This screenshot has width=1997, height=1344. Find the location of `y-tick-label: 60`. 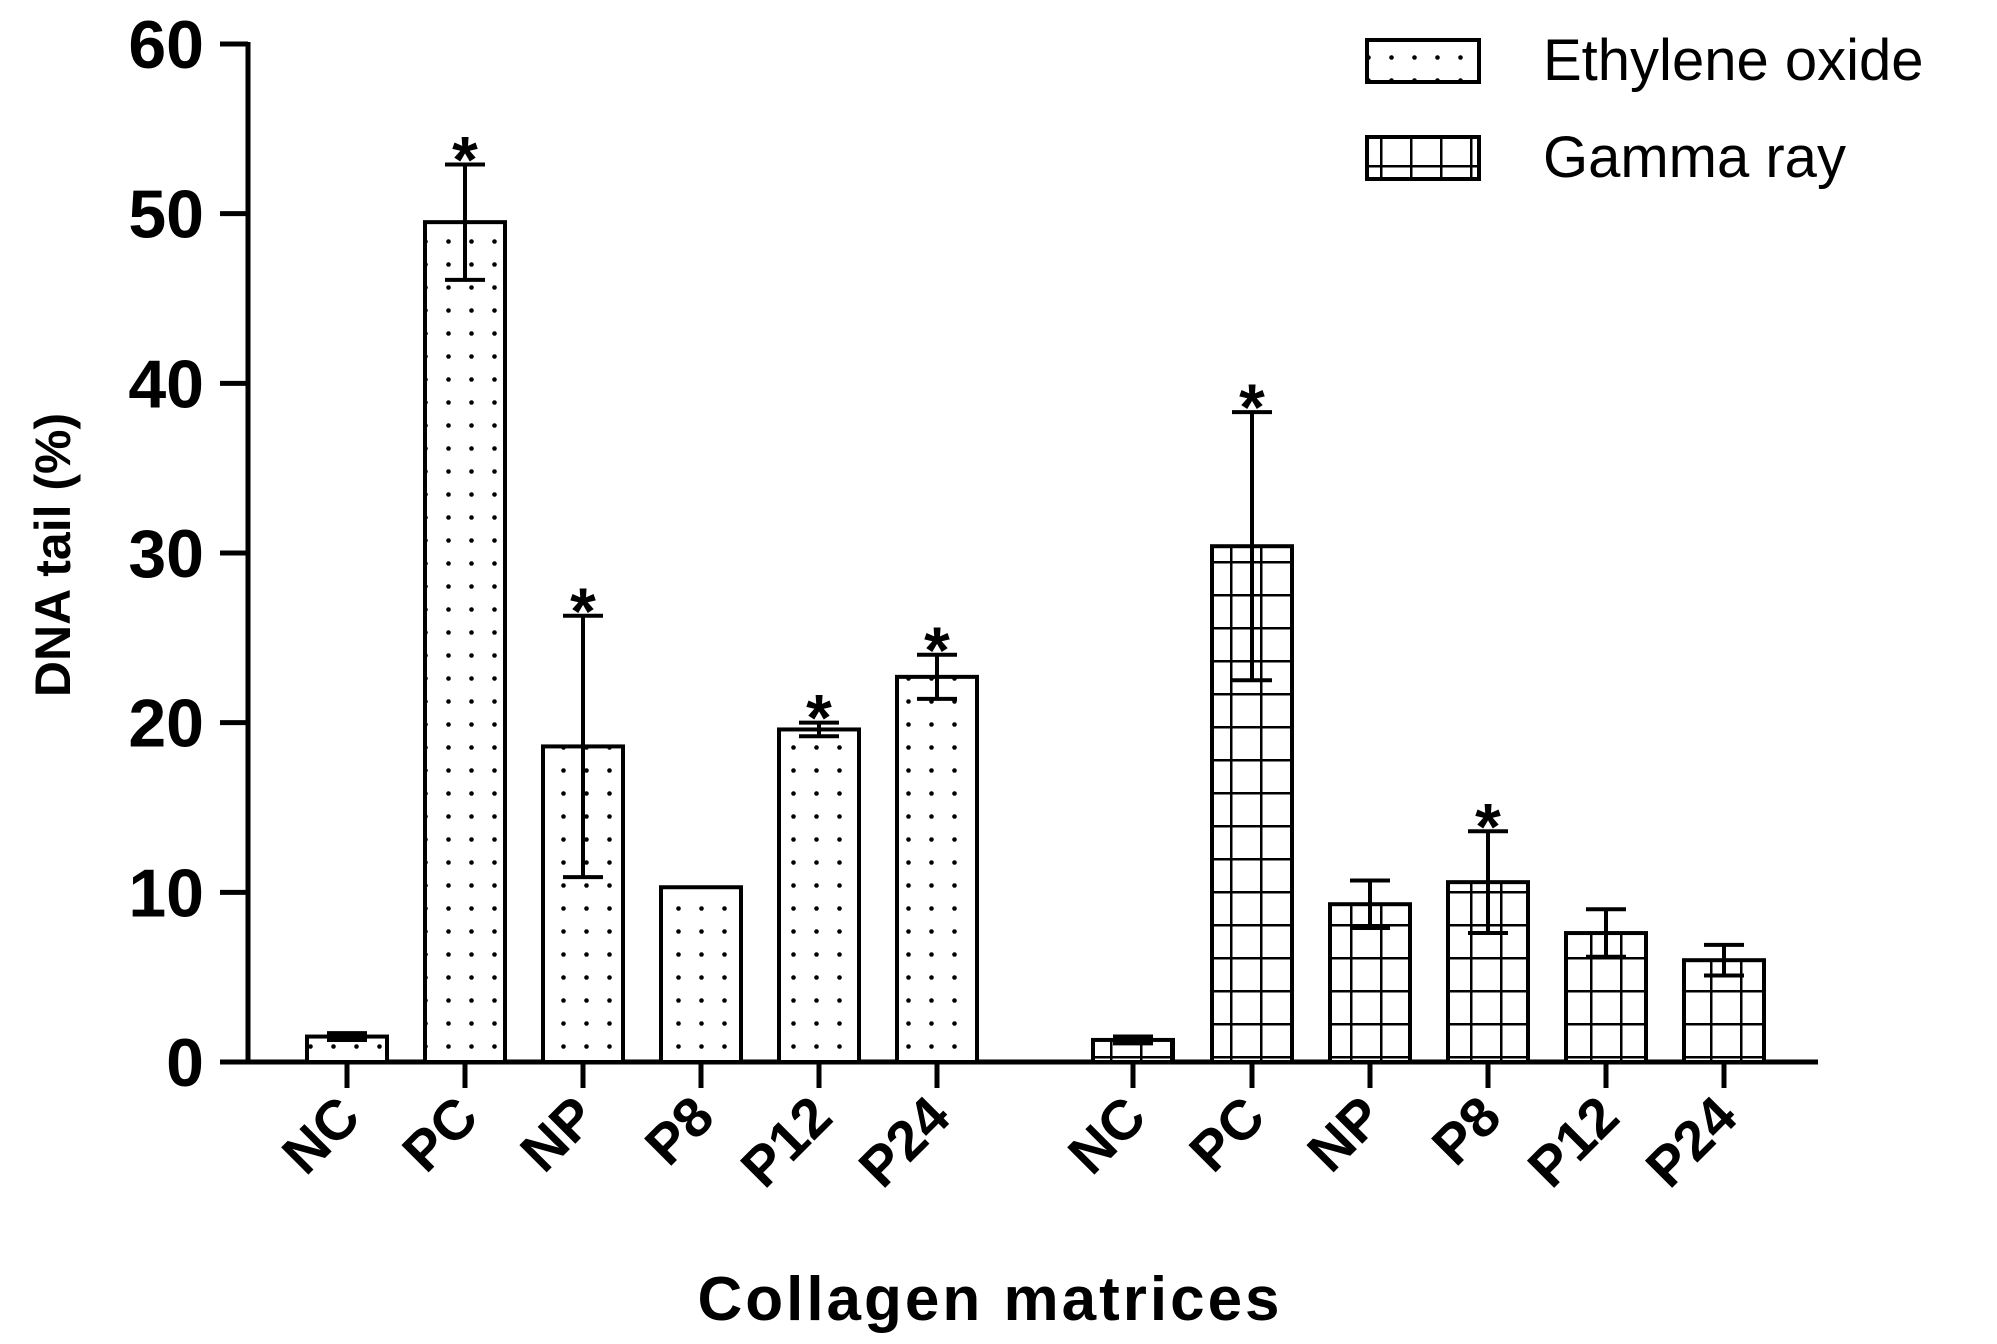

y-tick-label: 60 is located at coordinates (166, 45).